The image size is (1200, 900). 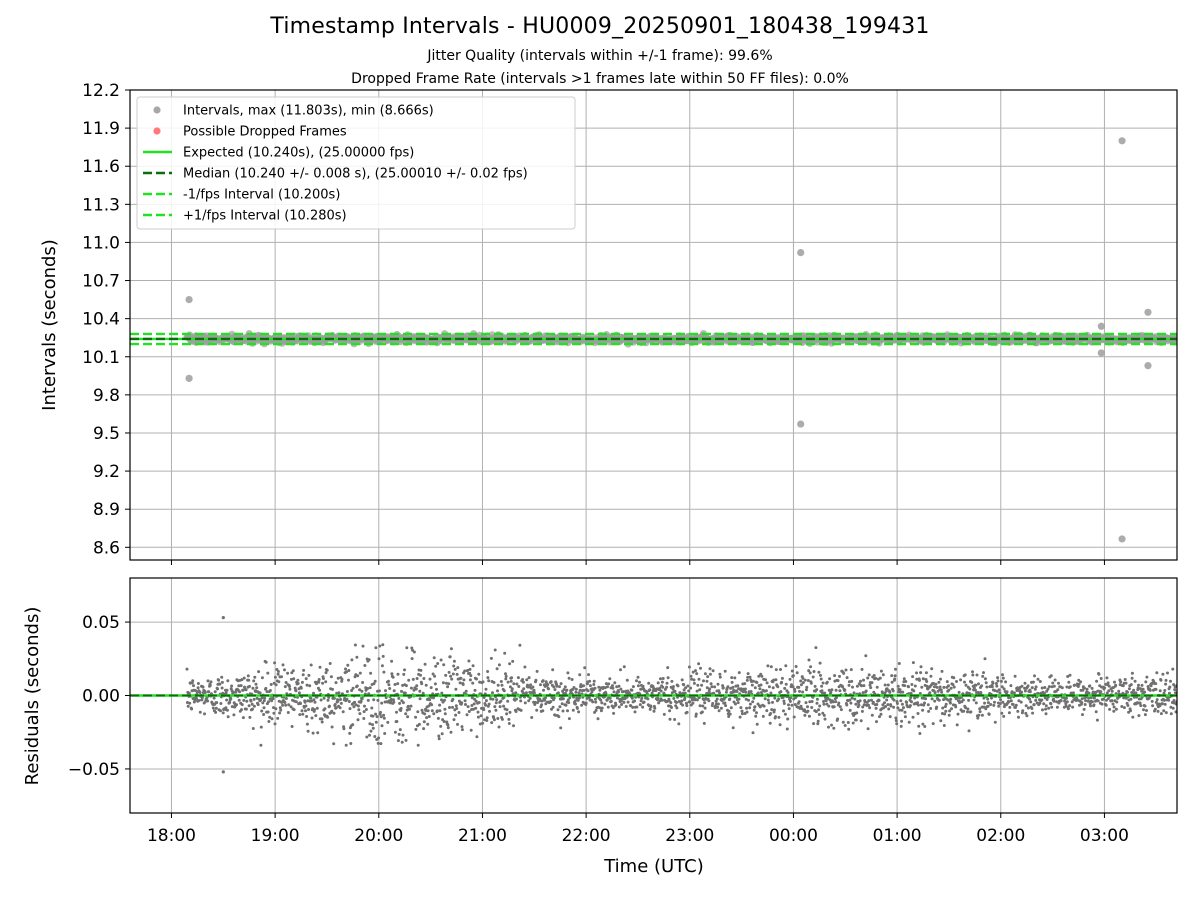 What do you see at coordinates (106, 396) in the screenshot?
I see `y-tick-label: 9.8` at bounding box center [106, 396].